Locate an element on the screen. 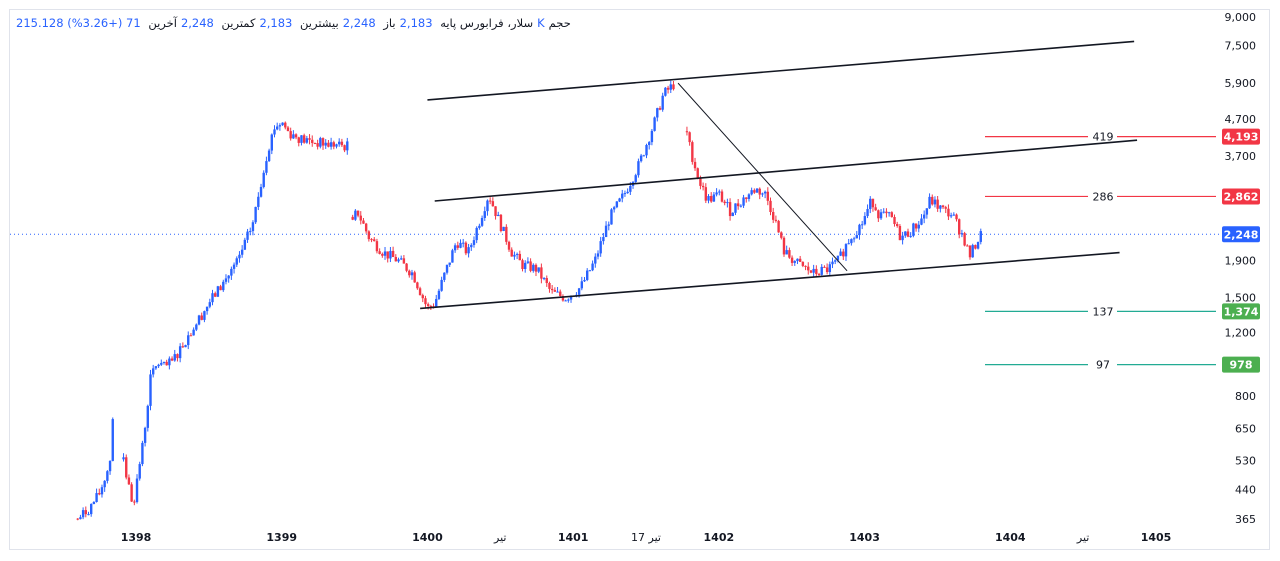 The image size is (1280, 561). x-tick-label: 1398 is located at coordinates (136, 537).